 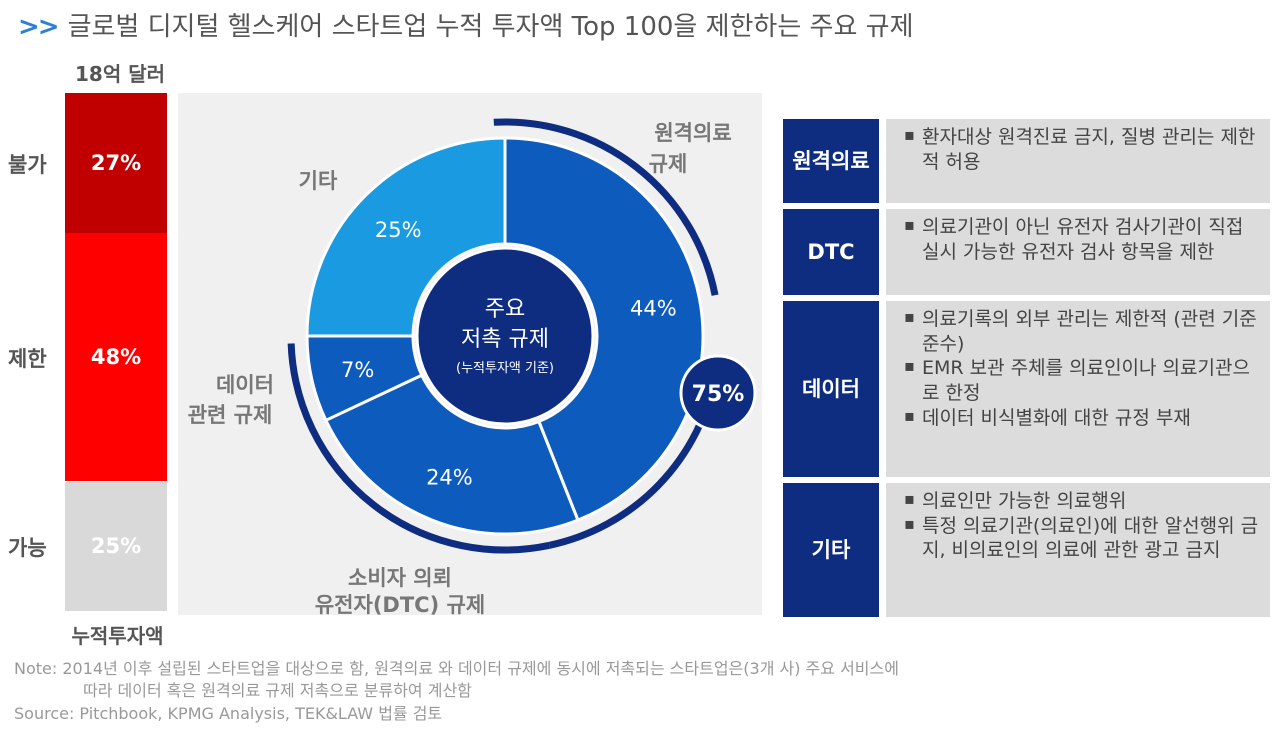 I want to click on data-regulation-arc, so click(x=419, y=448).